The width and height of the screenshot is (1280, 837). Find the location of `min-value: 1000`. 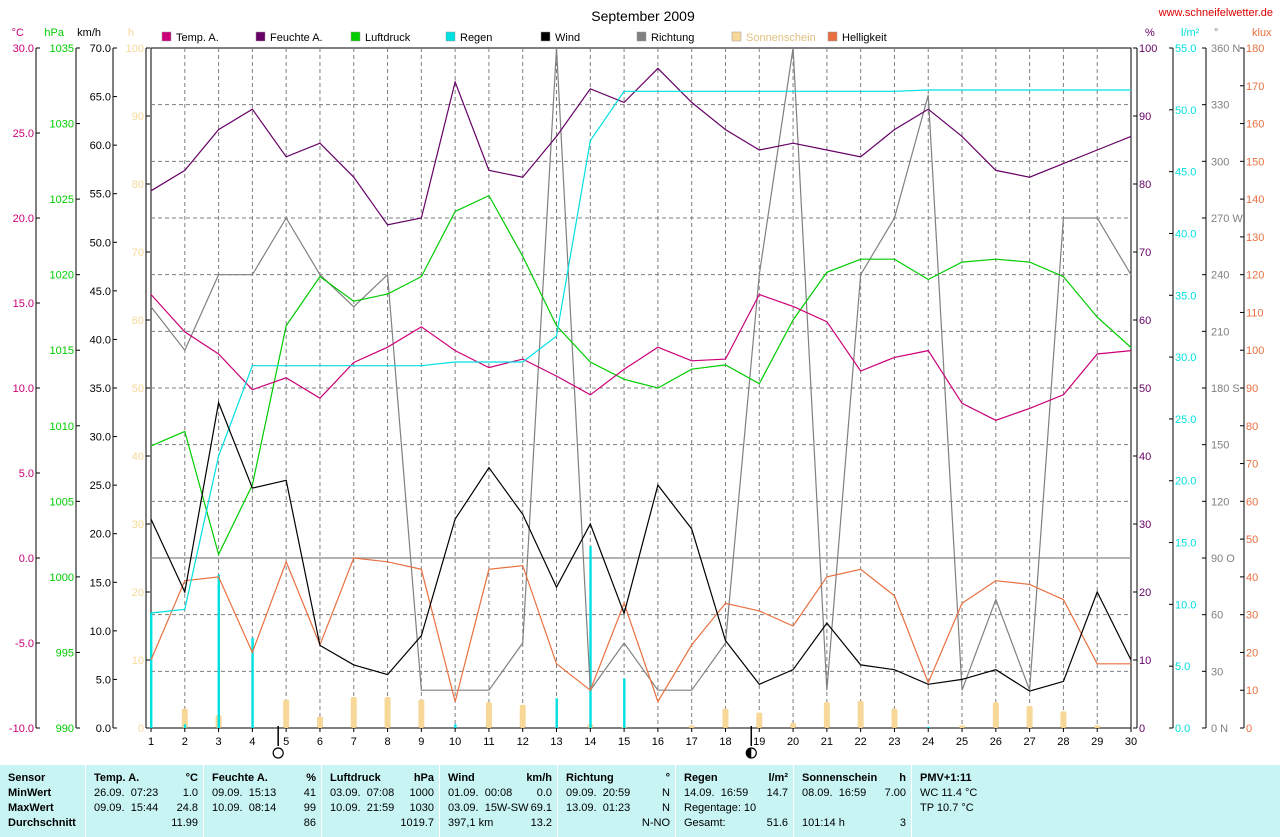

min-value: 1000 is located at coordinates (421, 793).